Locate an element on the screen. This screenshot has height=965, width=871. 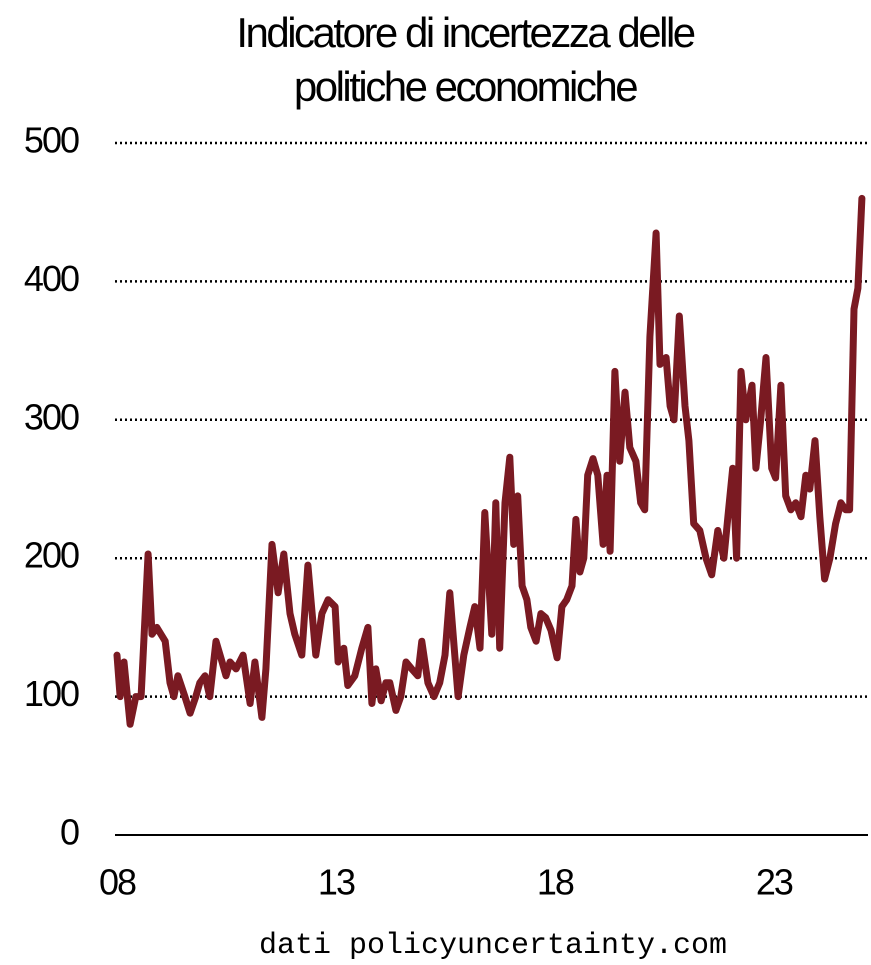
y-tick-label: 200 is located at coordinates (51, 555).